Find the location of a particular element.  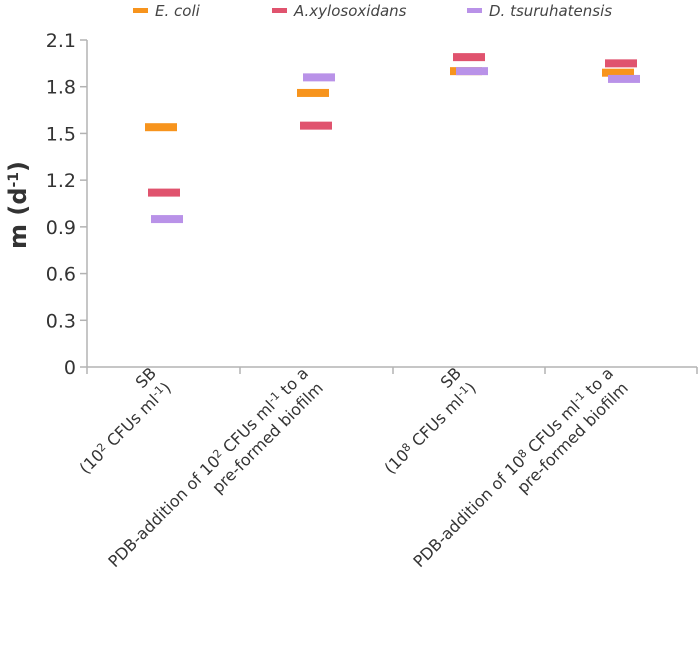

y-tick-label: 0.6 is located at coordinates (61, 275).